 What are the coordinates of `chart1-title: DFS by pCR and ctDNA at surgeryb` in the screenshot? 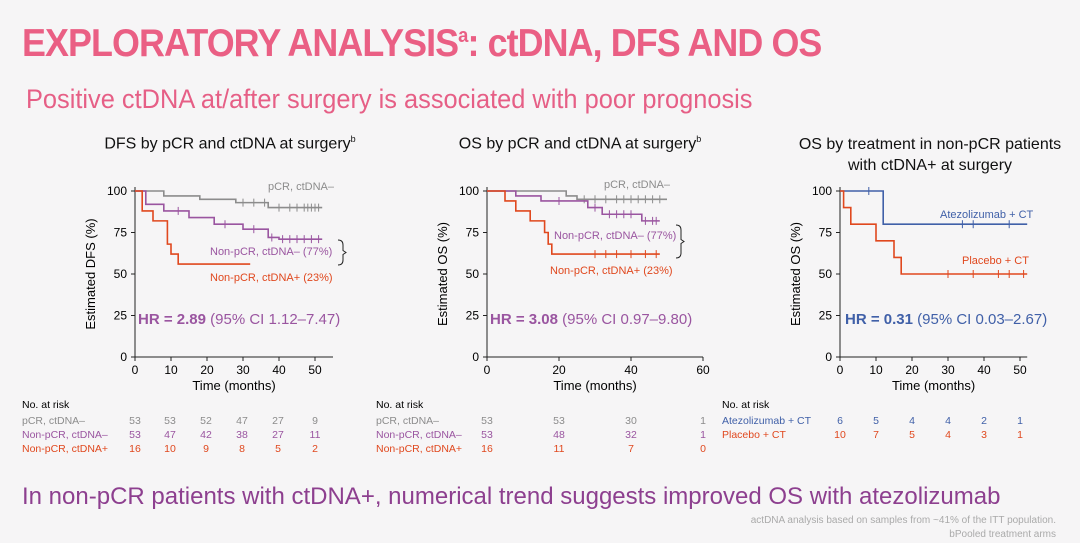 It's located at (230, 143).